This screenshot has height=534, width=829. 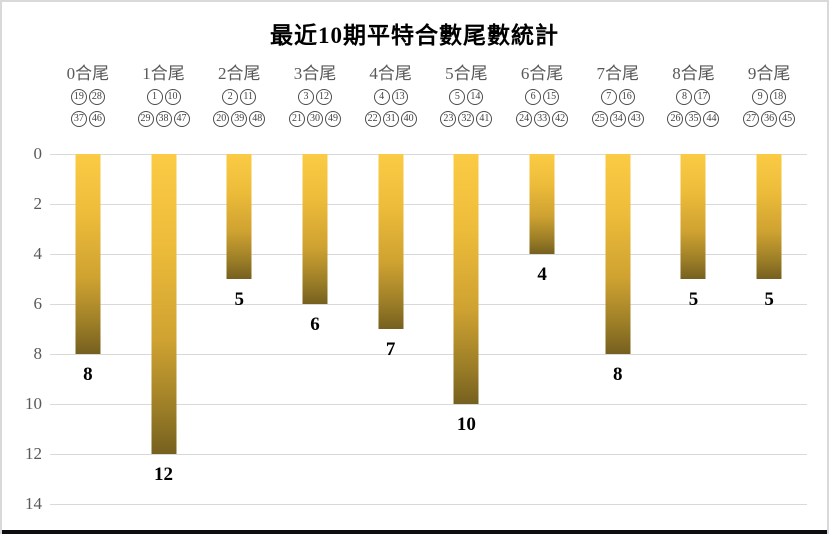 I want to click on ball-number-circle: 9, so click(x=760, y=97).